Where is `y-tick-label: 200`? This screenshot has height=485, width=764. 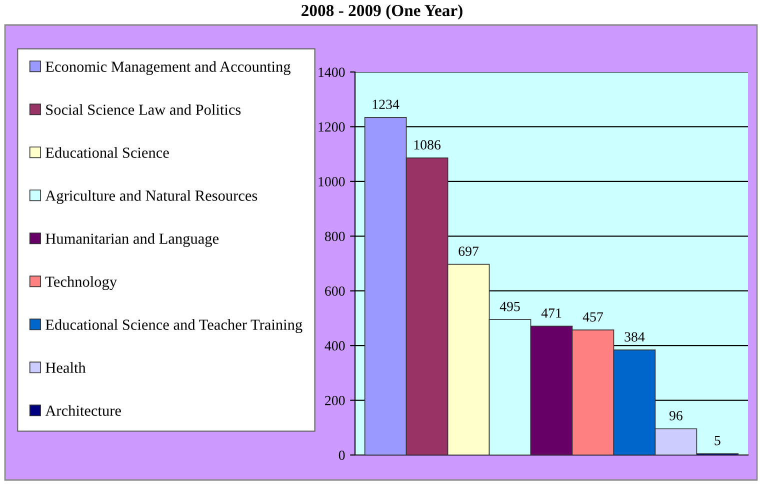
y-tick-label: 200 is located at coordinates (335, 401).